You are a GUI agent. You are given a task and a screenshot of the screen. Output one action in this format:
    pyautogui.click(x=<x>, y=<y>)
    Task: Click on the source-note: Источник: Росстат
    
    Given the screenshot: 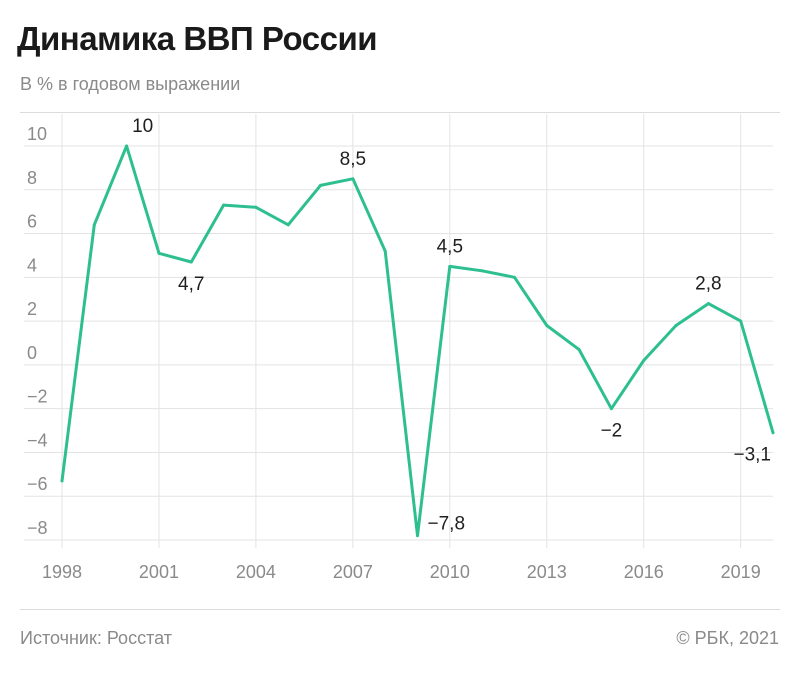 What is the action you would take?
    pyautogui.click(x=96, y=638)
    